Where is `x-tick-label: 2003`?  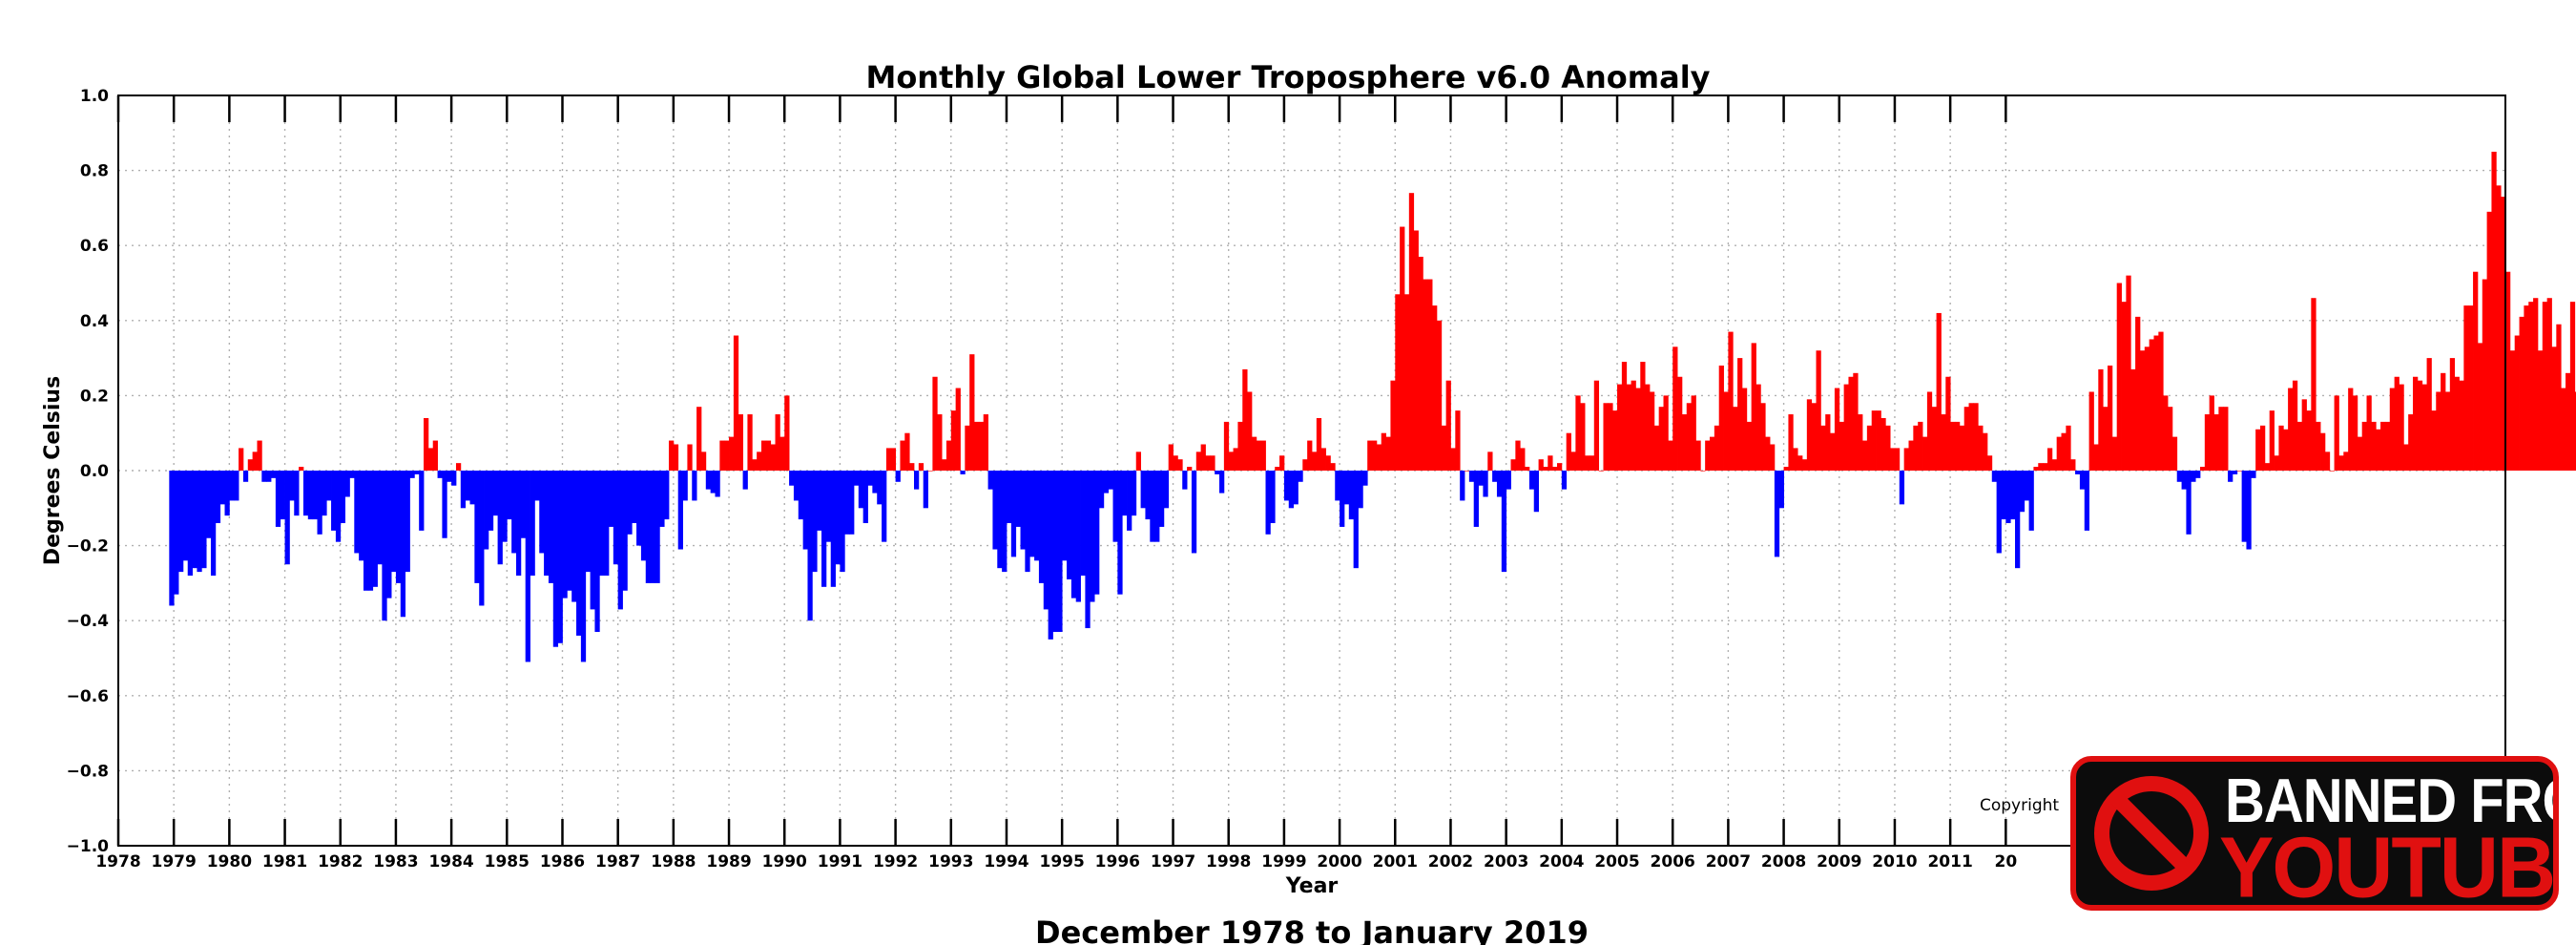
x-tick-label: 2003 is located at coordinates (1506, 862).